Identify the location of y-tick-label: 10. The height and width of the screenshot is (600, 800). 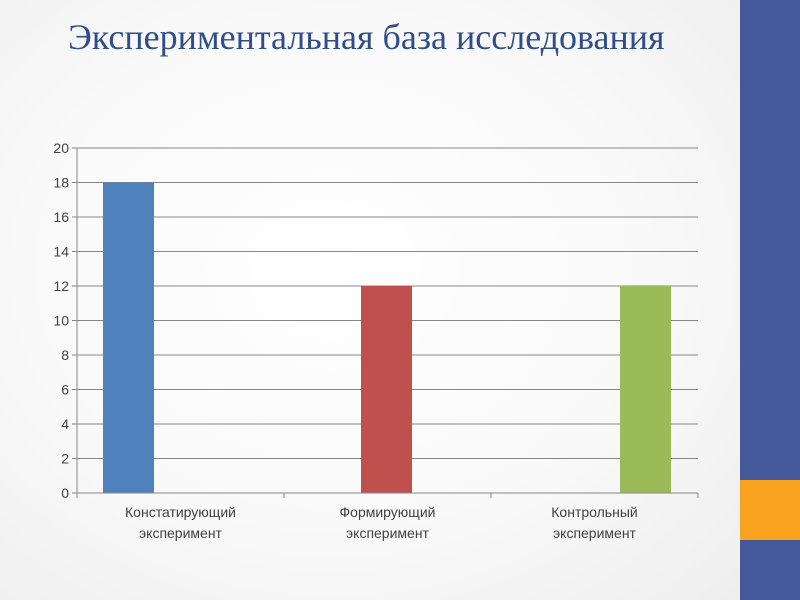
(61, 321).